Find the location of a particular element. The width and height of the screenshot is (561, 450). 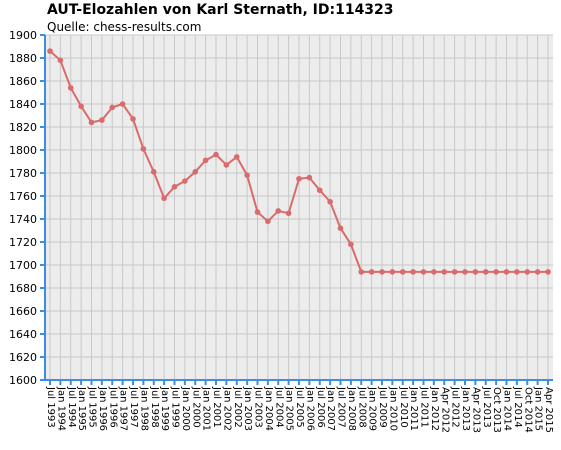

x-tick-label: Jul 2010 is located at coordinates (403, 407).